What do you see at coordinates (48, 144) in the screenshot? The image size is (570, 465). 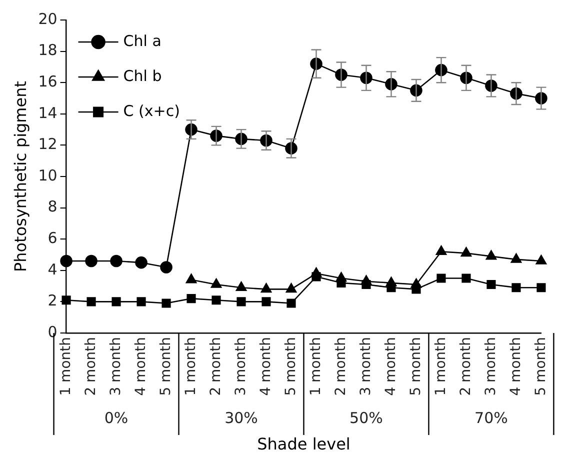 I see `y-tick-label: 12` at bounding box center [48, 144].